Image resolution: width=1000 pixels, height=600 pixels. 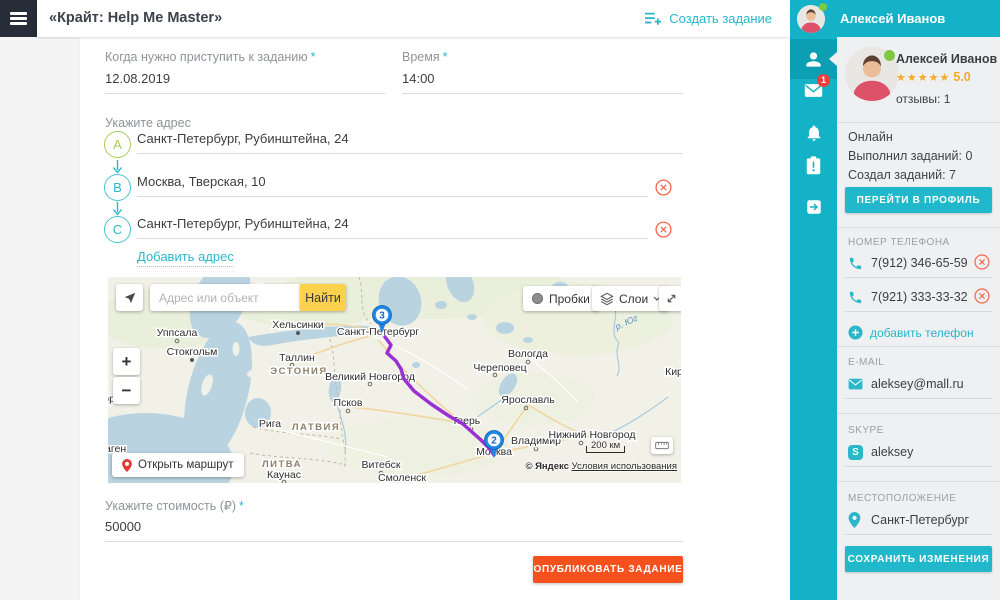 What do you see at coordinates (297, 358) in the screenshot?
I see `map-city-label: Таллин` at bounding box center [297, 358].